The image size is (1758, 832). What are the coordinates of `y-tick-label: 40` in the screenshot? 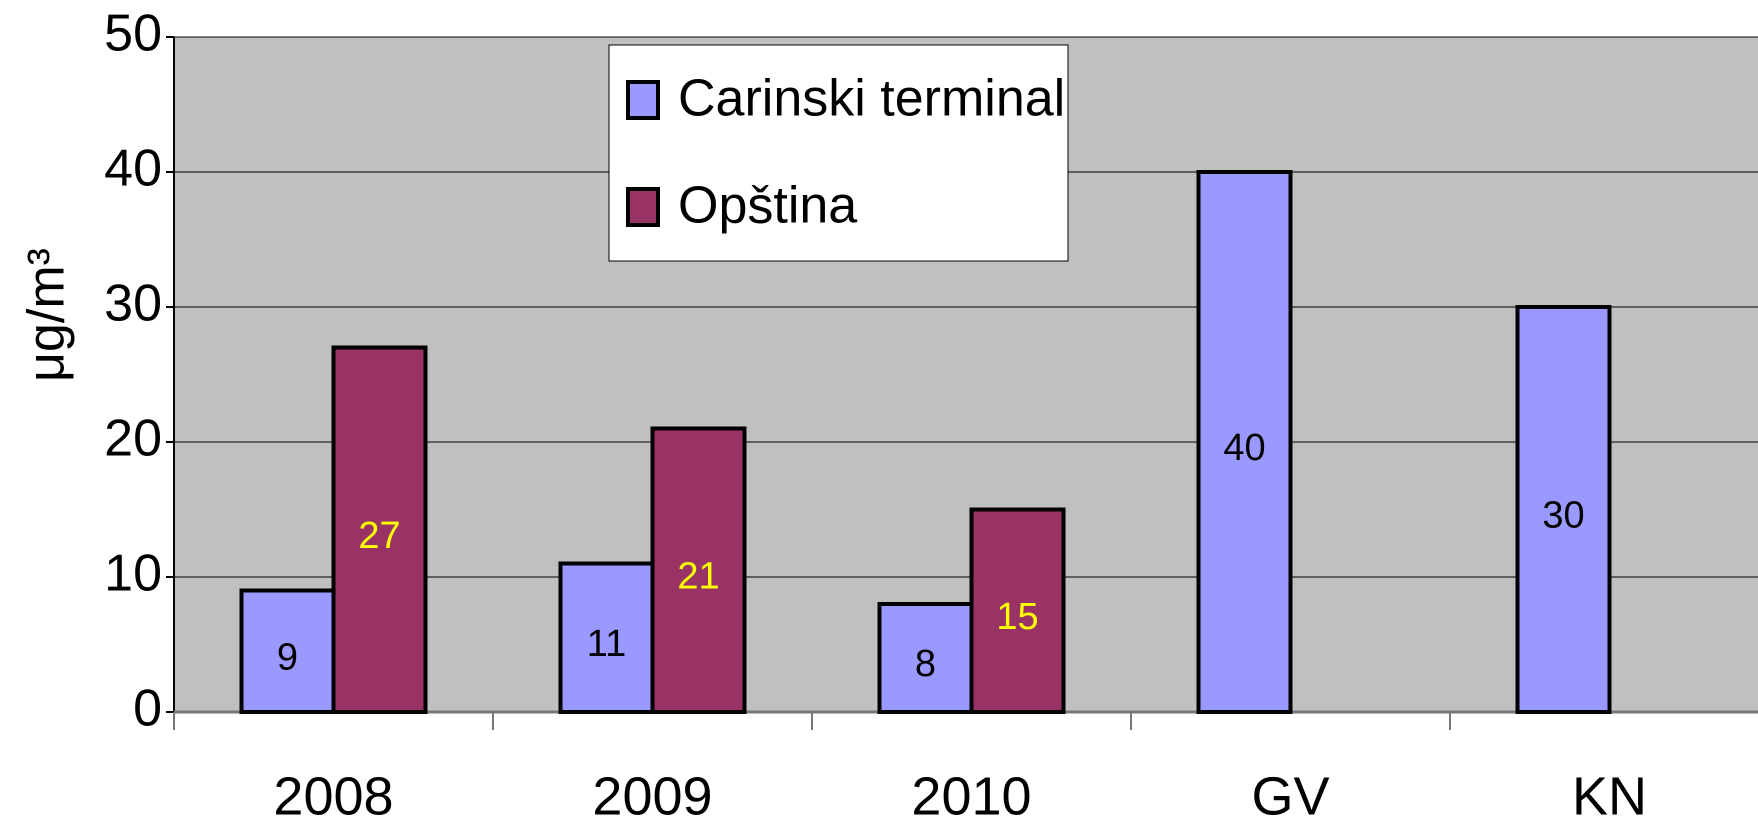 It's located at (133, 169).